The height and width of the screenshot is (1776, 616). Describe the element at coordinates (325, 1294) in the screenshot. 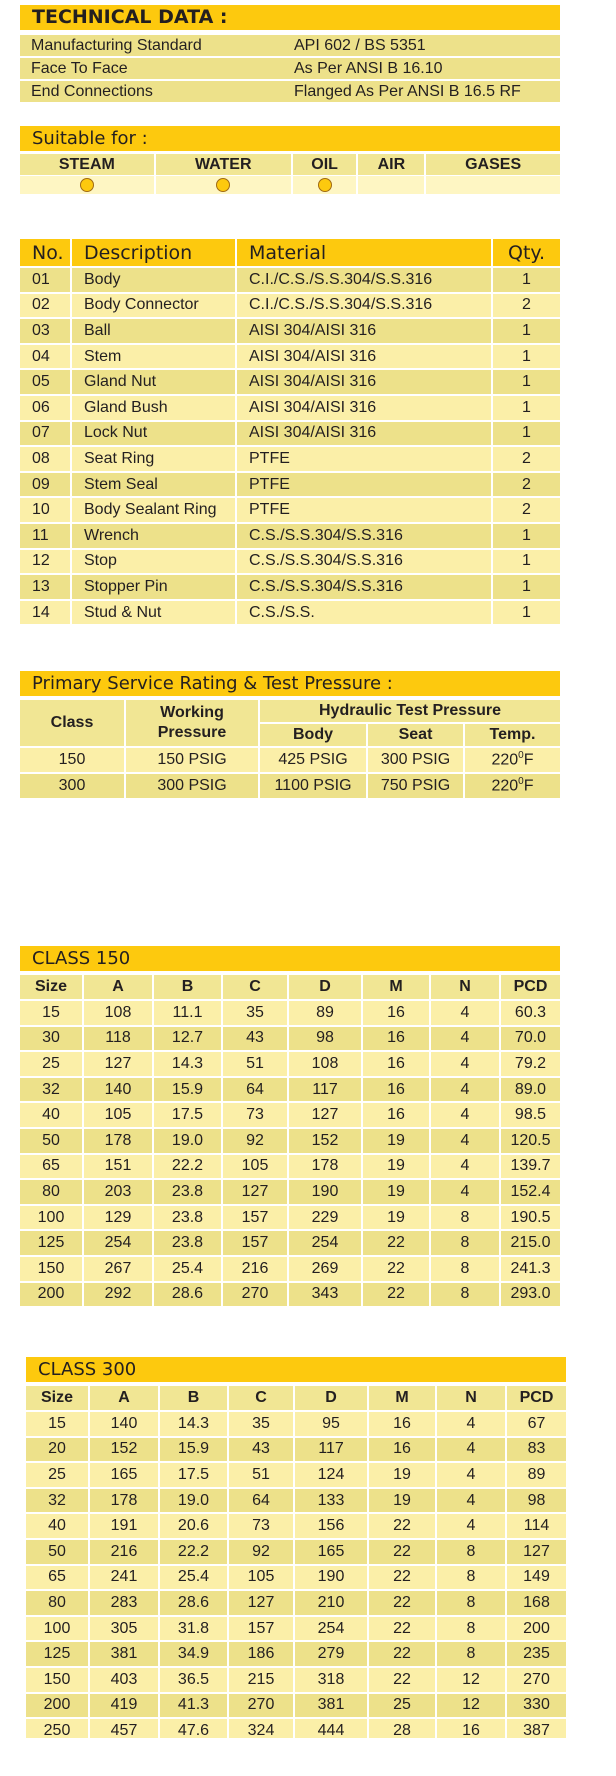

I see `class150-cell-d: 343` at that location.